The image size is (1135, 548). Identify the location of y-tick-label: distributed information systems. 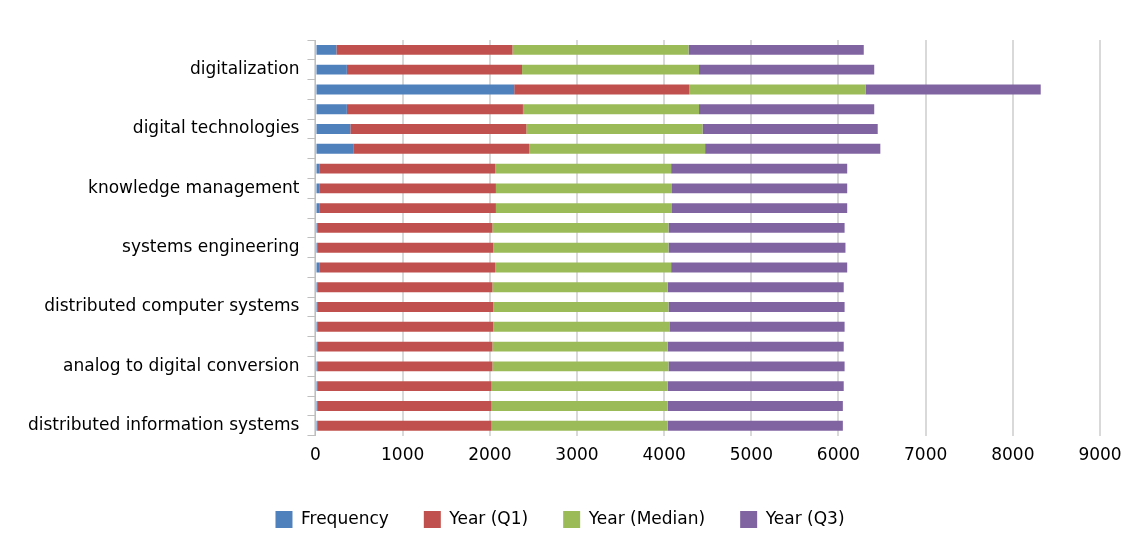
(164, 424).